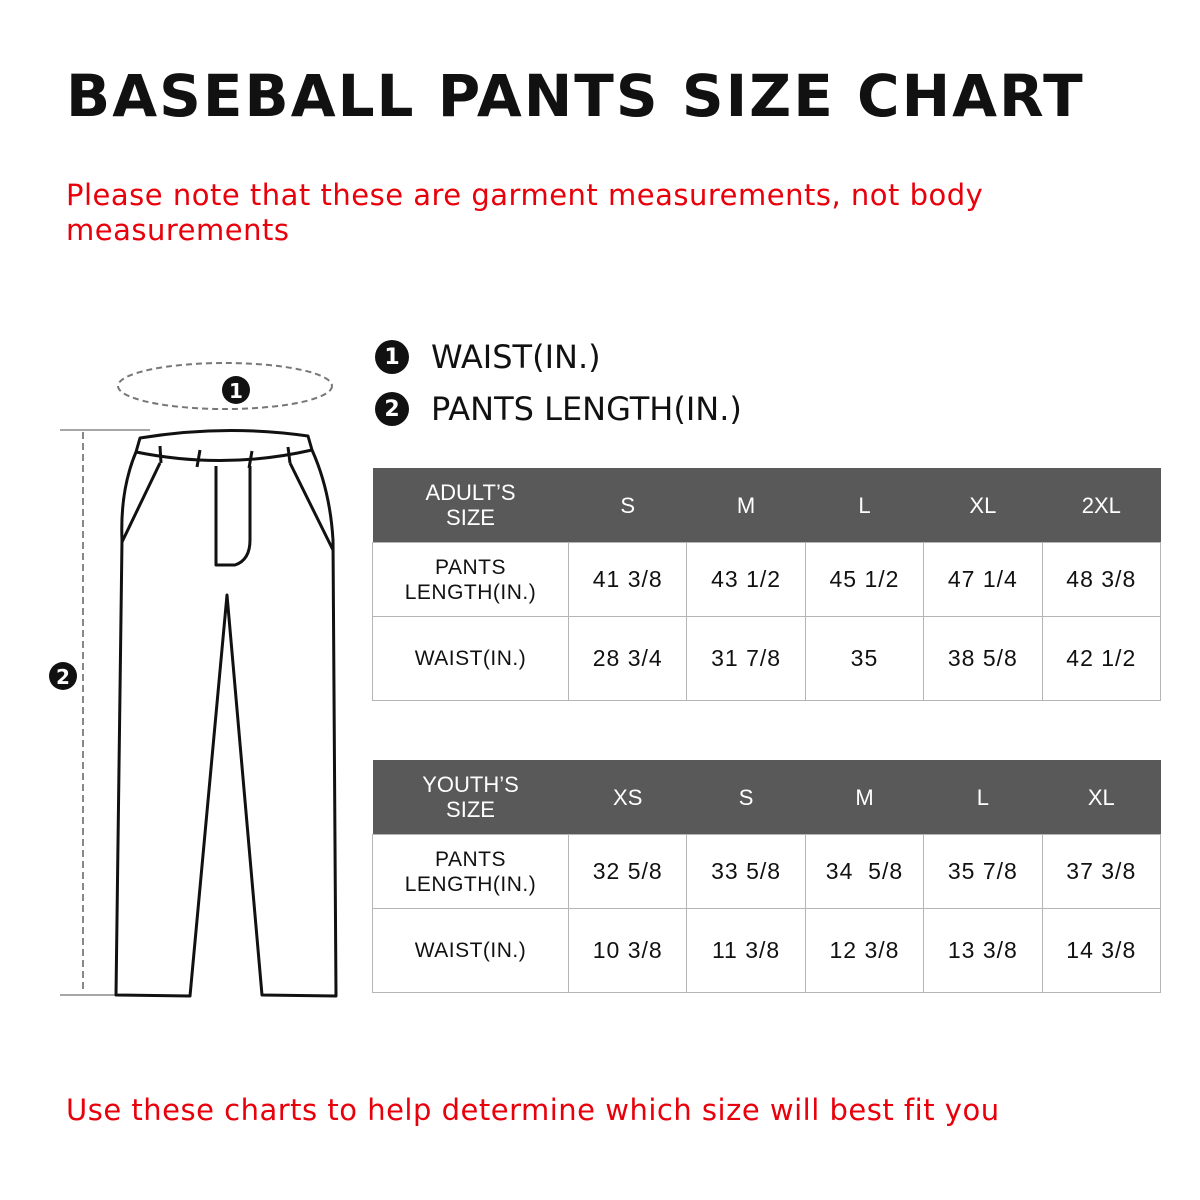 Image resolution: width=1200 pixels, height=1200 pixels. I want to click on waist-marker-text: 1, so click(236, 391).